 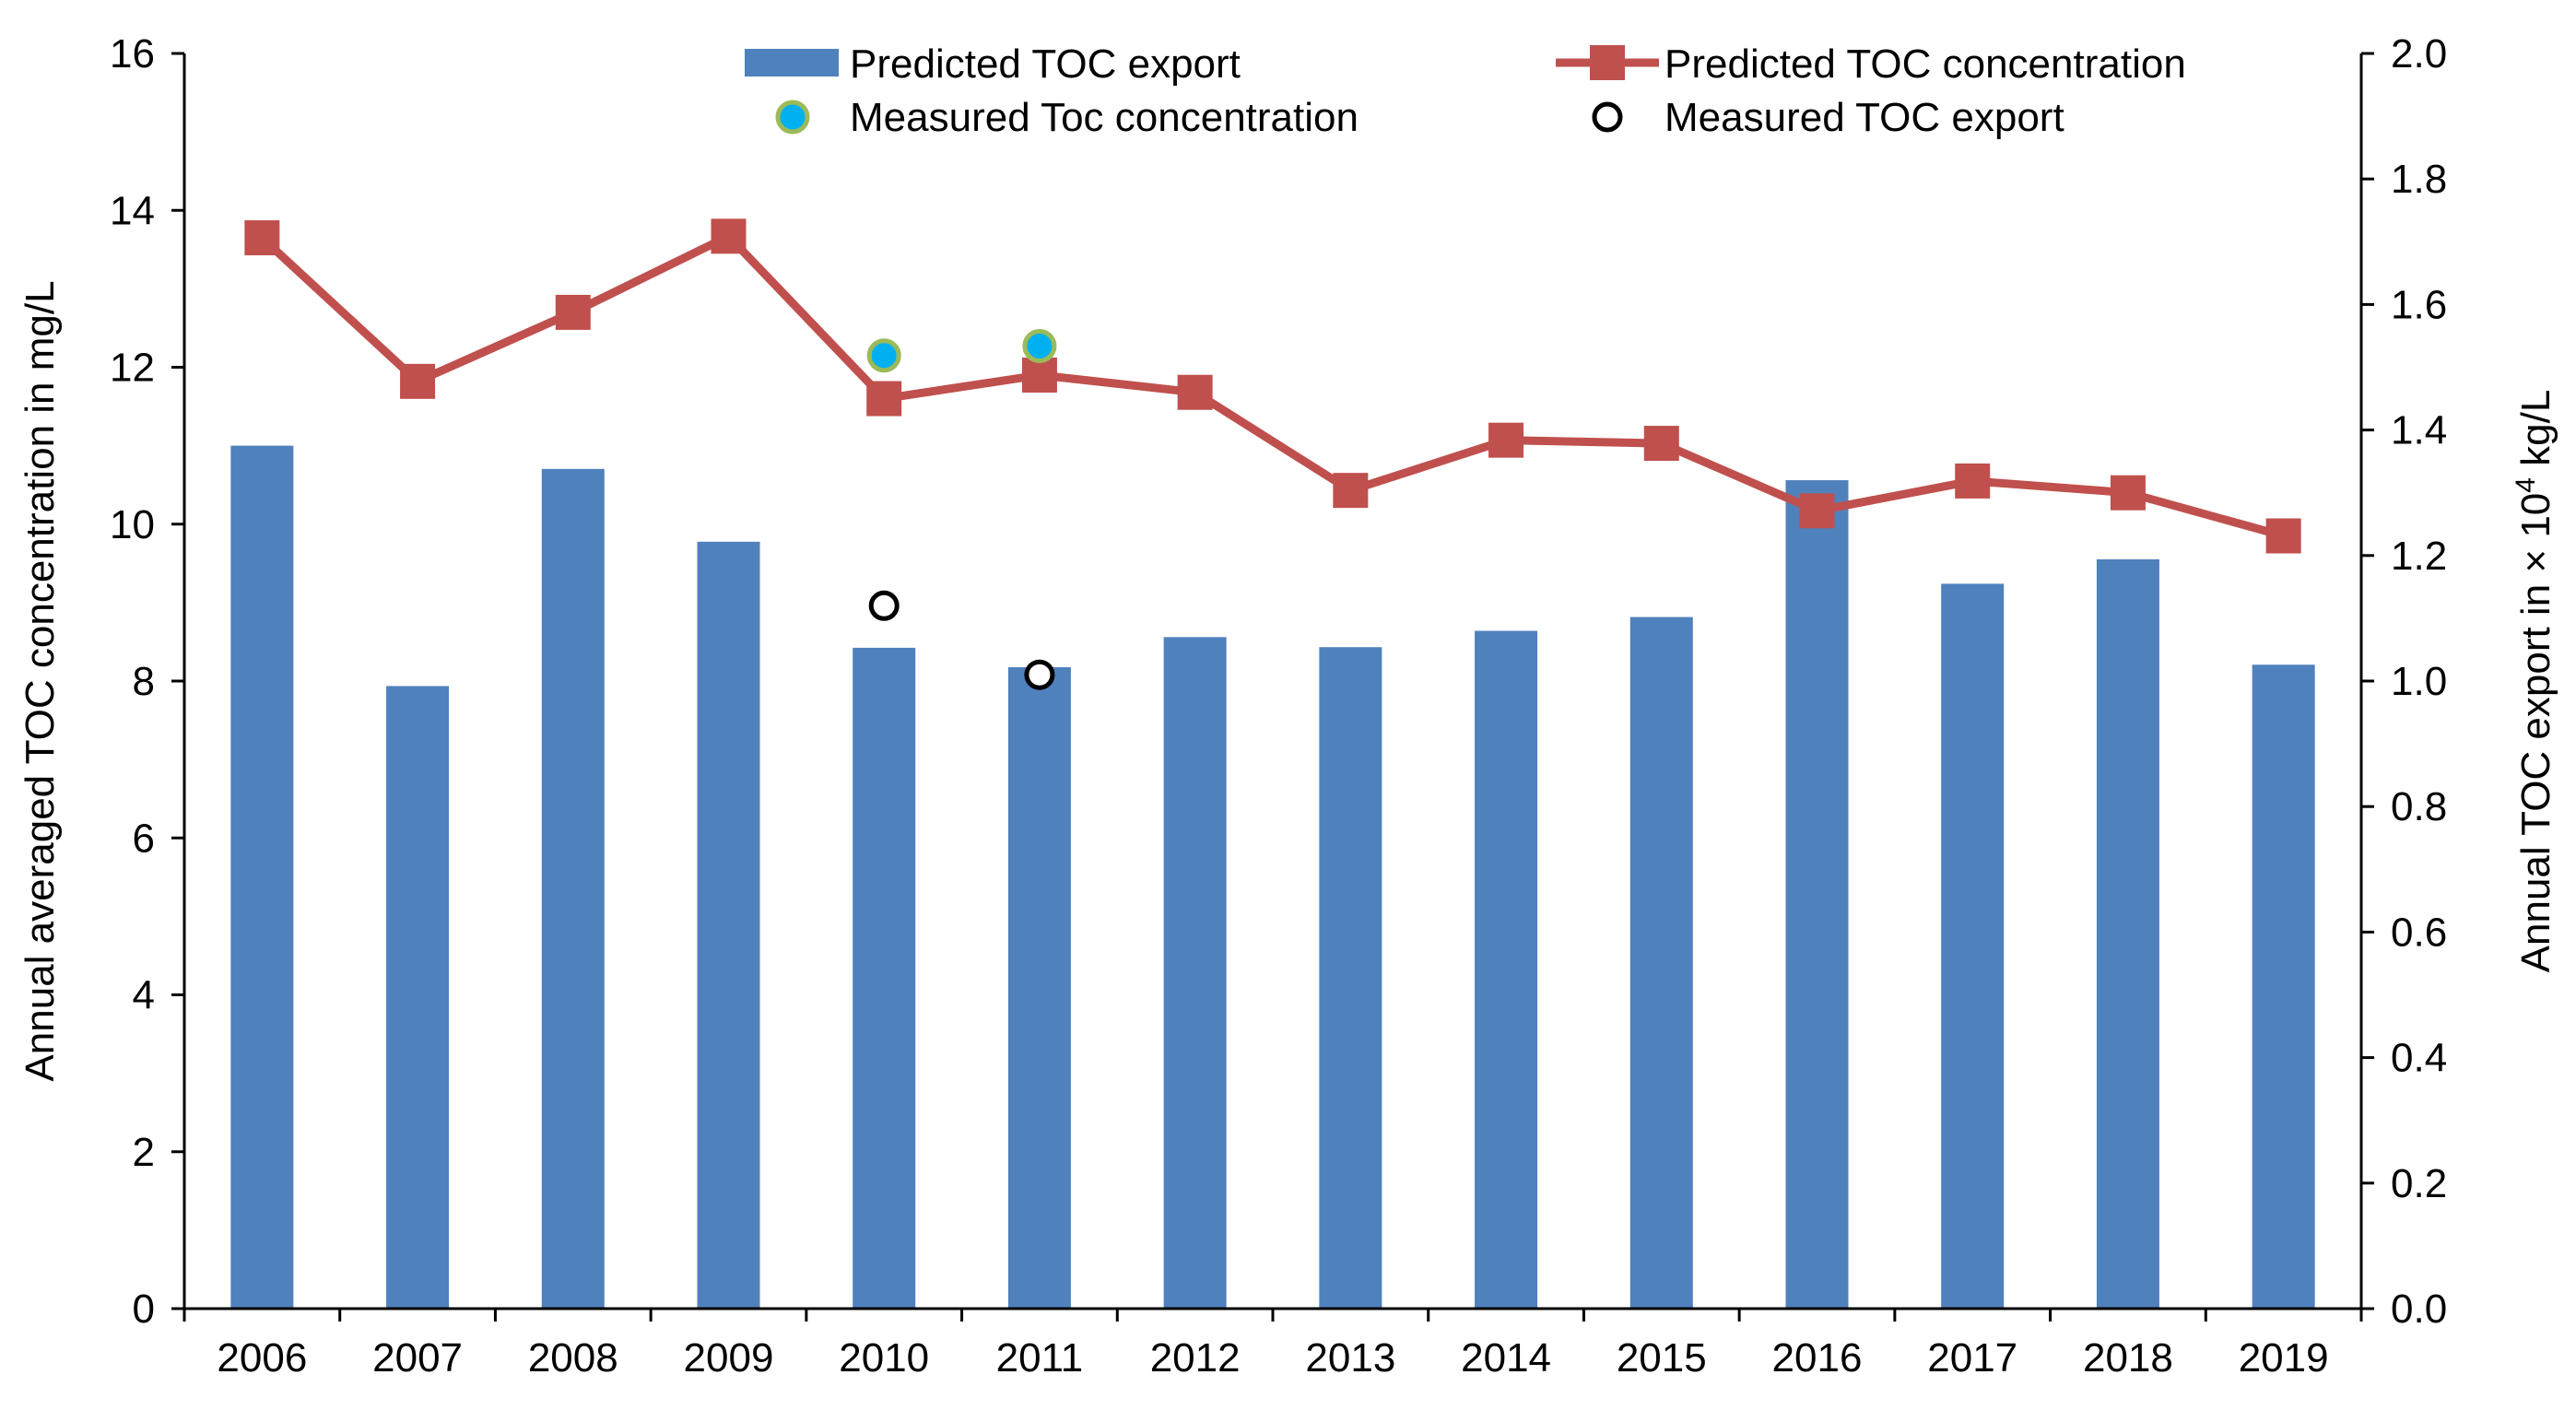 I want to click on legend-label-predicted-concentration: Predicted TOC concentration, so click(x=1925, y=64).